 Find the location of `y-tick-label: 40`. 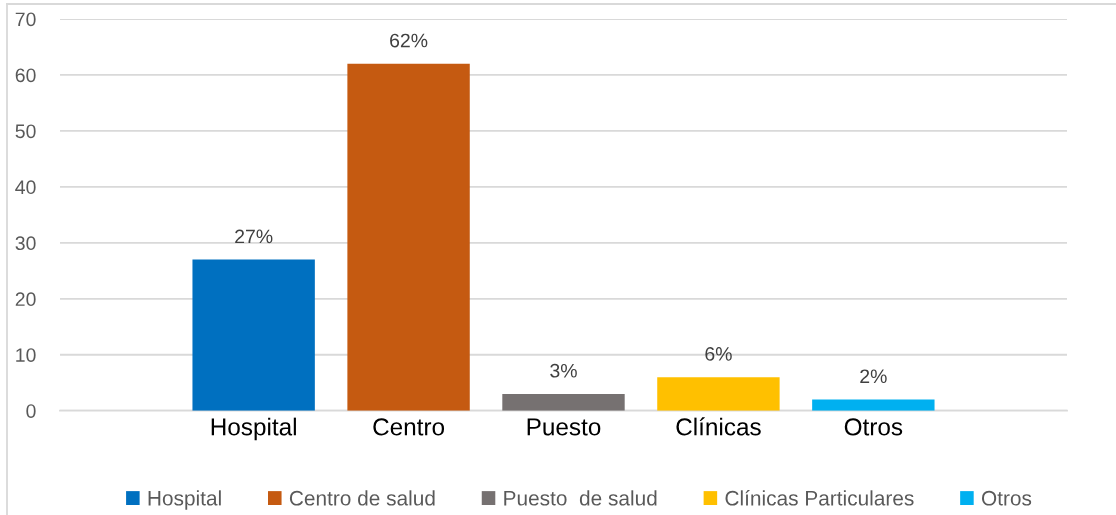

y-tick-label: 40 is located at coordinates (25, 187).